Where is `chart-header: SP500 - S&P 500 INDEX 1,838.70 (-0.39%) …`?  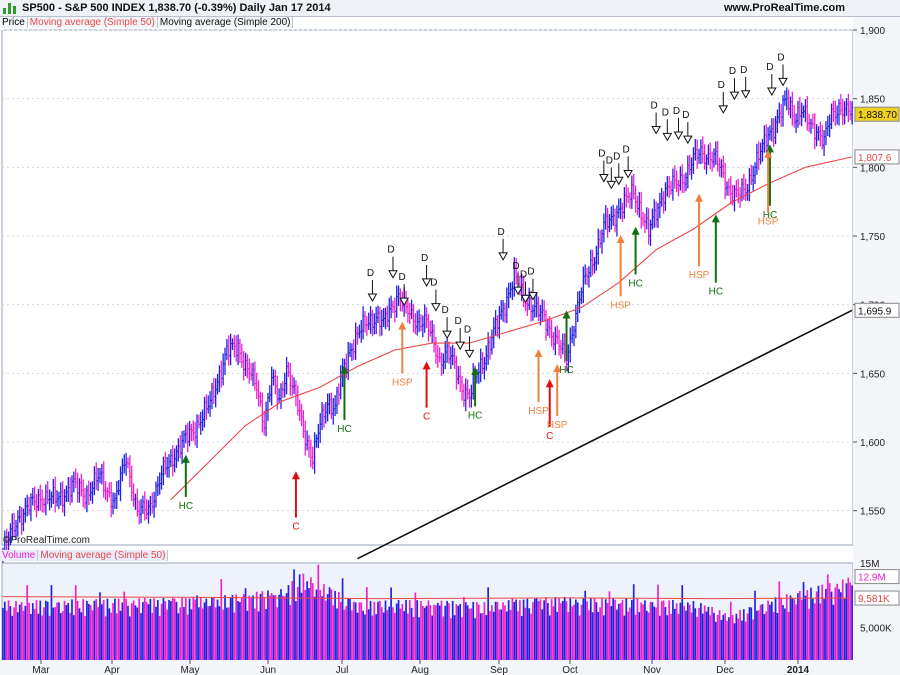 chart-header: SP500 - S&P 500 INDEX 1,838.70 (-0.39%) … is located at coordinates (450, 8).